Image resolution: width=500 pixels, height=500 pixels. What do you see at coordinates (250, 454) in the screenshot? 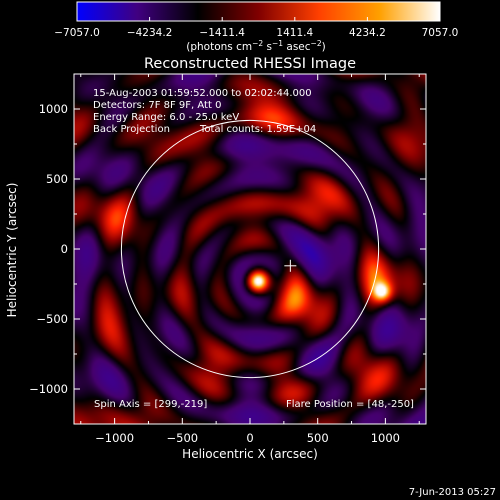
I see `x-axis-label: Heliocentric X (arcsec)` at bounding box center [250, 454].